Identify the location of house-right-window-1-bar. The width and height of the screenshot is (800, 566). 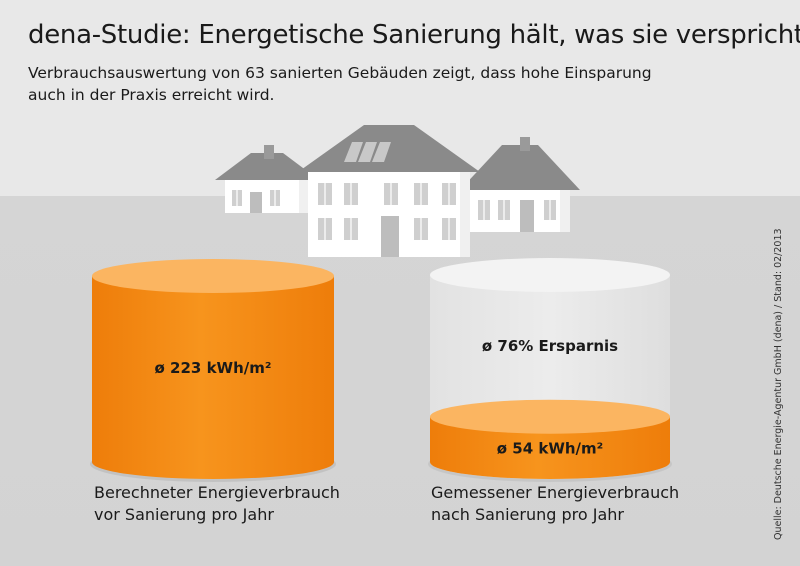
(484, 210).